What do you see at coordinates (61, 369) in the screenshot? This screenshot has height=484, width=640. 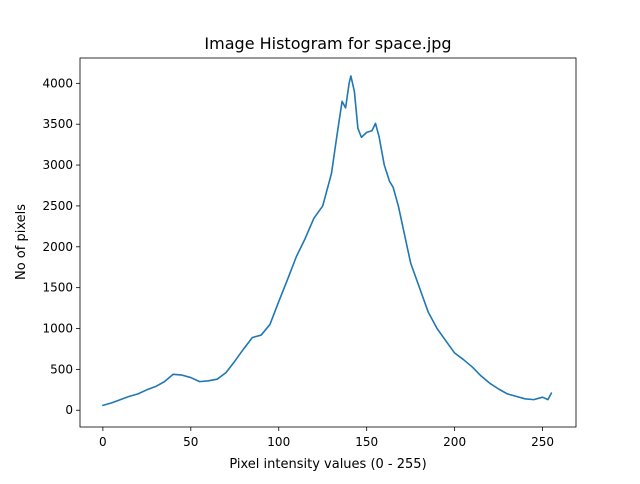 I see `y-tick-label: 500` at bounding box center [61, 369].